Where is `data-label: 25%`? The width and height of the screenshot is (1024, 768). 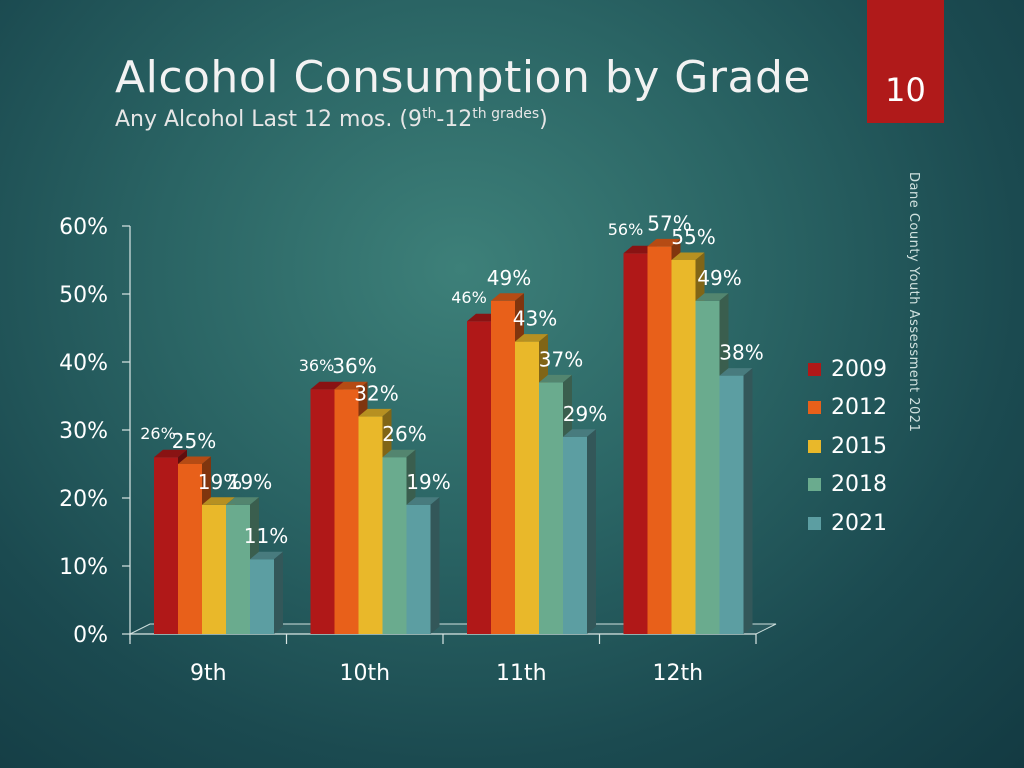 data-label: 25% is located at coordinates (194, 441).